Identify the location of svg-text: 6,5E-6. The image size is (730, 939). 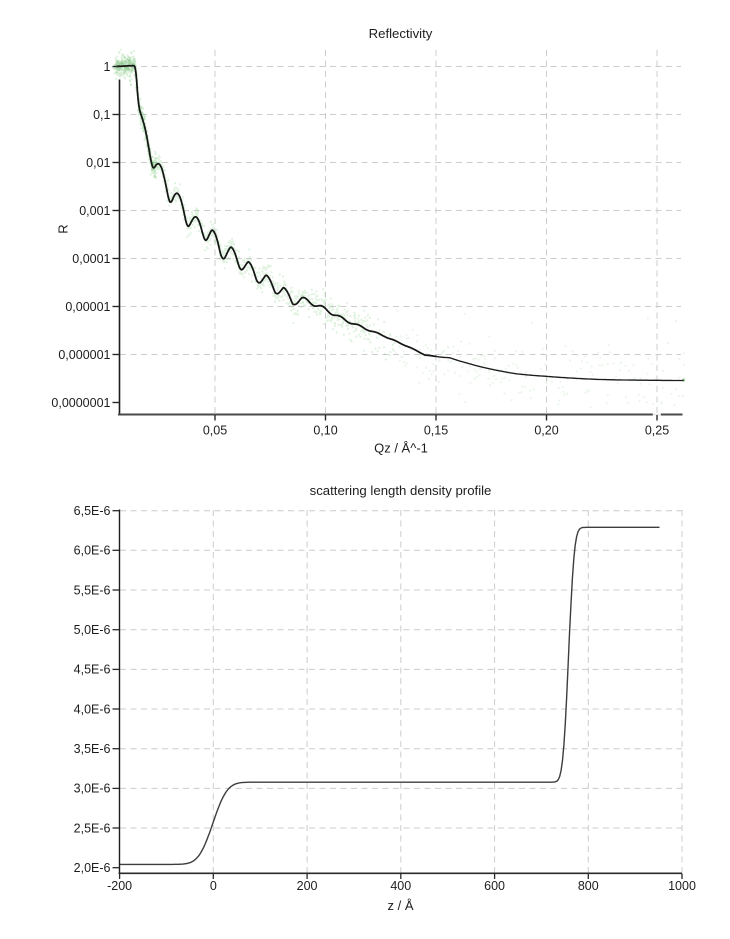
(92, 511).